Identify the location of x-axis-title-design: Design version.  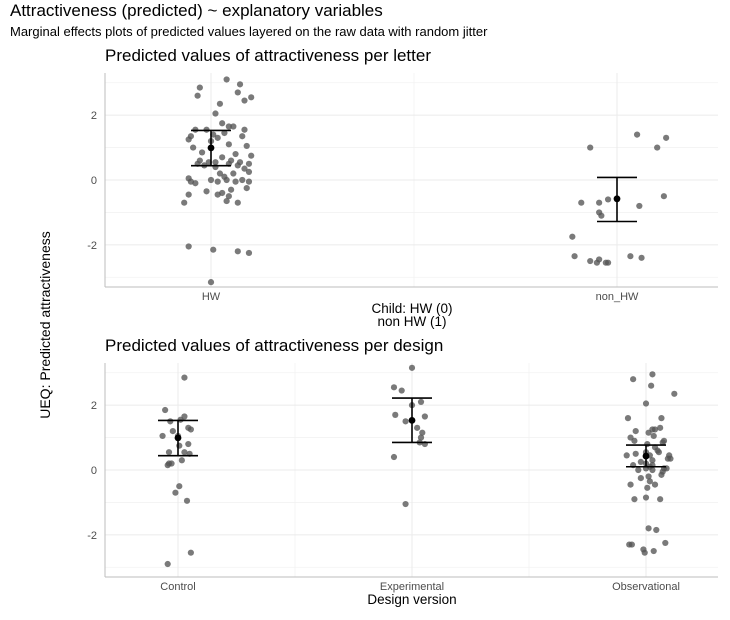
(412, 599).